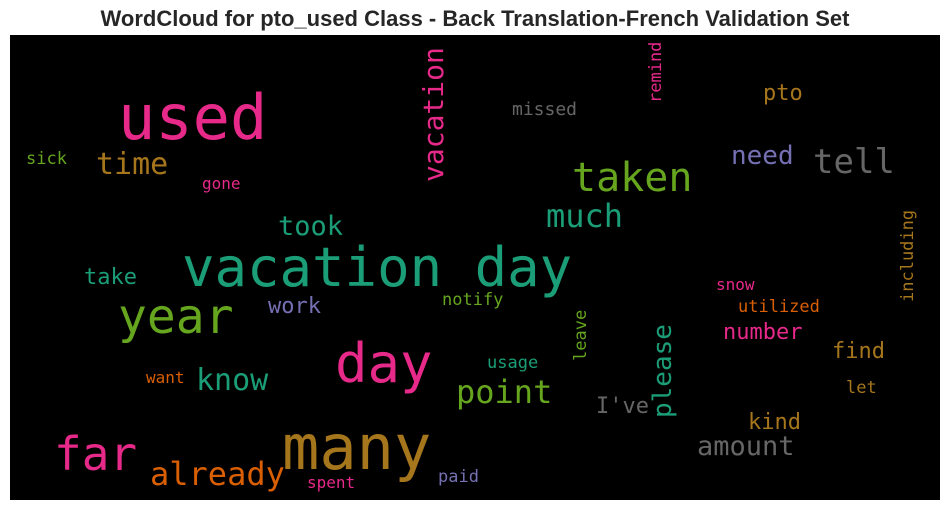 This screenshot has width=950, height=511. I want to click on word-kind: kind, so click(774, 423).